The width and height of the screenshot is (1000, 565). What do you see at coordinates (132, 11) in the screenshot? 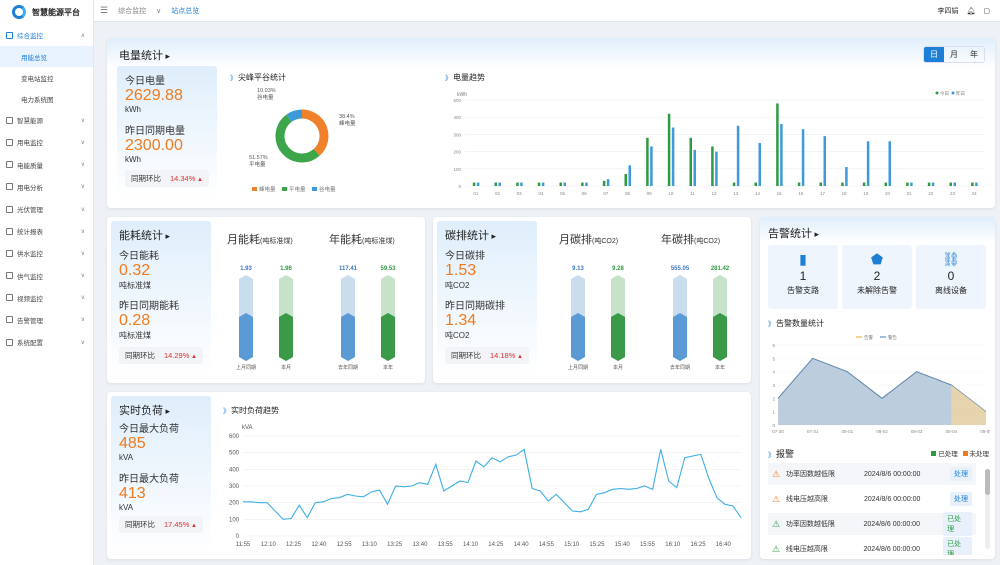
I see `breadcrumb-parent: 综合监控` at bounding box center [132, 11].